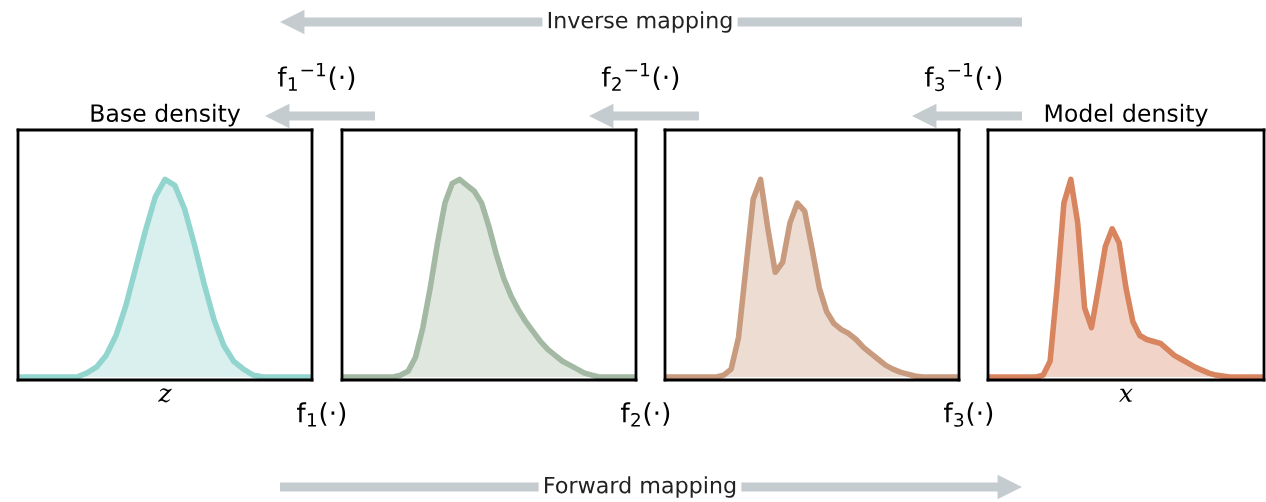 Image resolution: width=1266 pixels, height=502 pixels. What do you see at coordinates (166, 115) in the screenshot?
I see `chart-title: Base density` at bounding box center [166, 115].